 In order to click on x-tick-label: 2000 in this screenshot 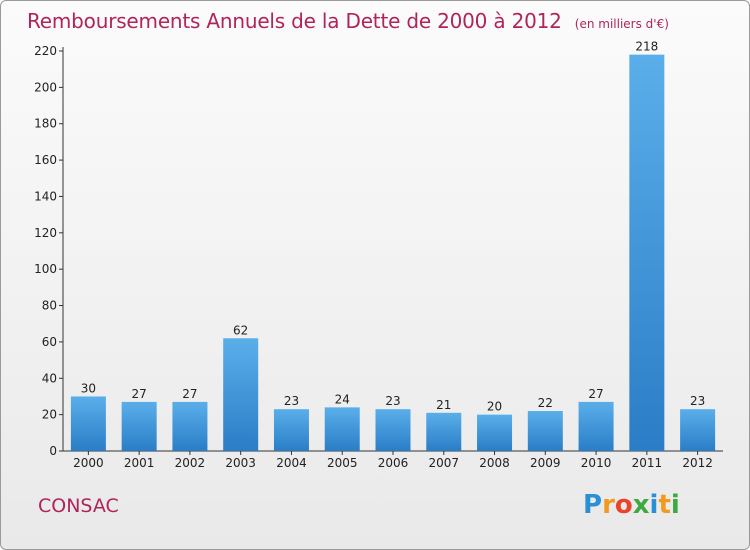, I will do `click(88, 463)`.